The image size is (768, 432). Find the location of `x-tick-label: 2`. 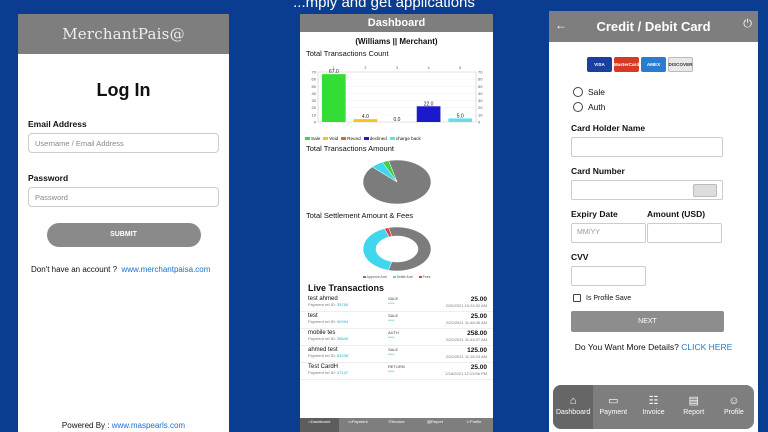

x-tick-label: 2 is located at coordinates (365, 68).